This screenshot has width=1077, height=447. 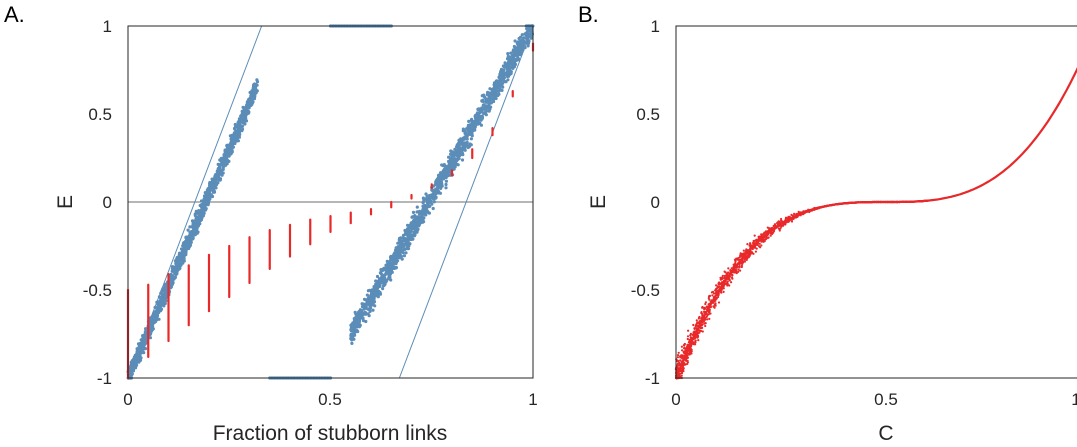 I want to click on panel-a-ytick: 0, so click(x=107, y=202).